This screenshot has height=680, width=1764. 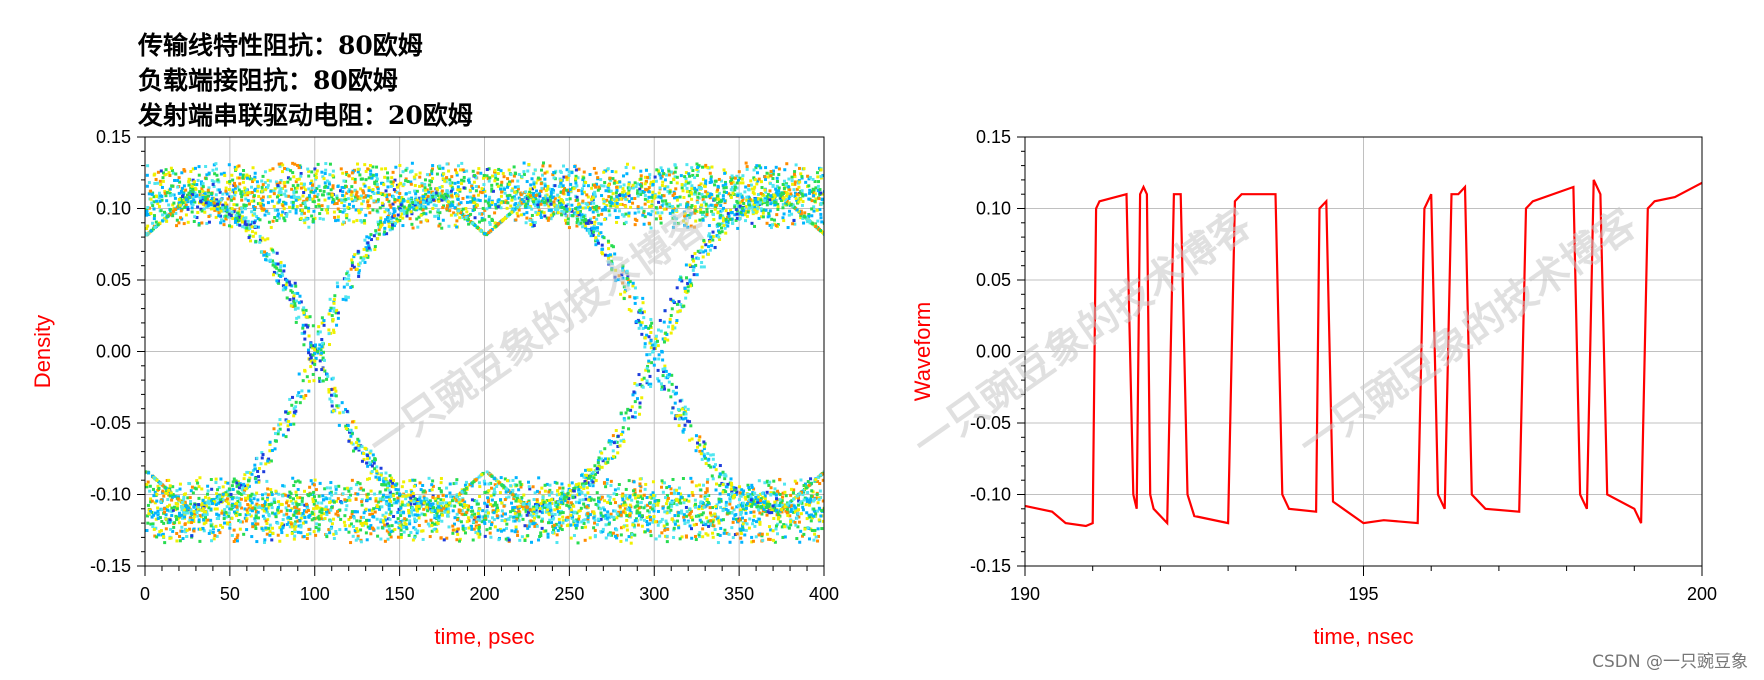 What do you see at coordinates (569, 594) in the screenshot?
I see `x-tick-label: 250` at bounding box center [569, 594].